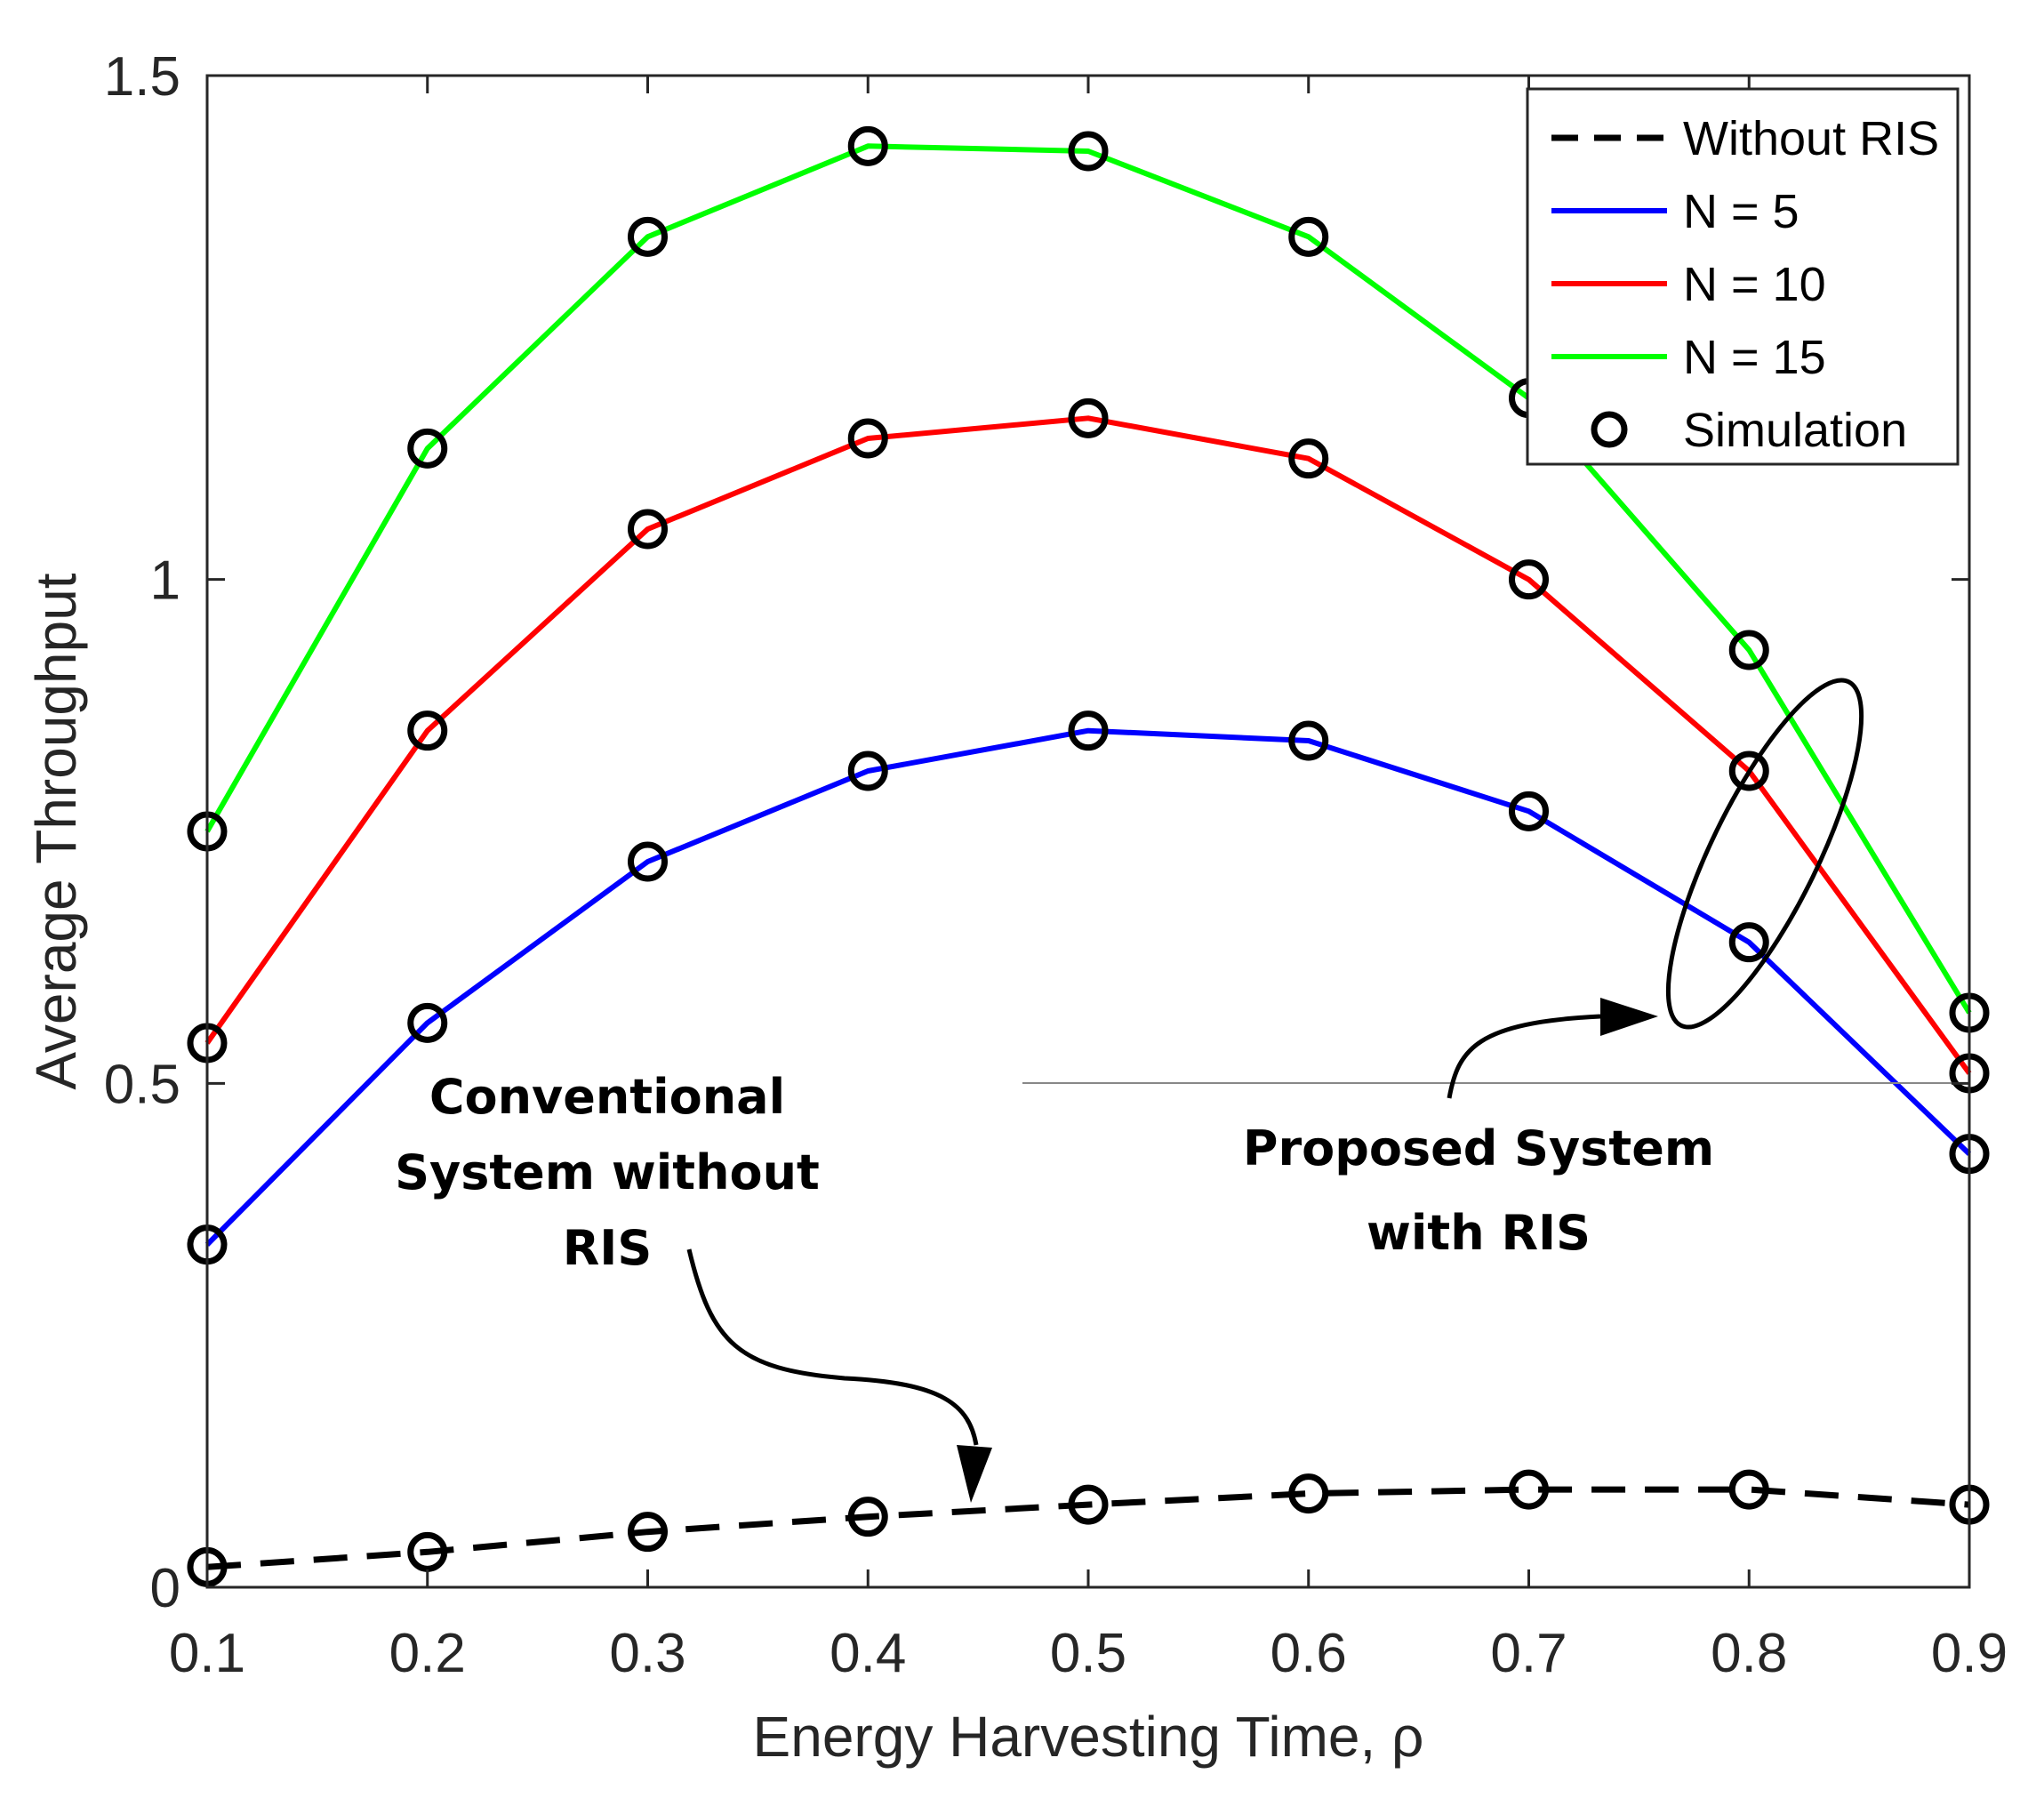 The width and height of the screenshot is (2044, 1798). I want to click on annotation-conventional: System without, so click(607, 1172).